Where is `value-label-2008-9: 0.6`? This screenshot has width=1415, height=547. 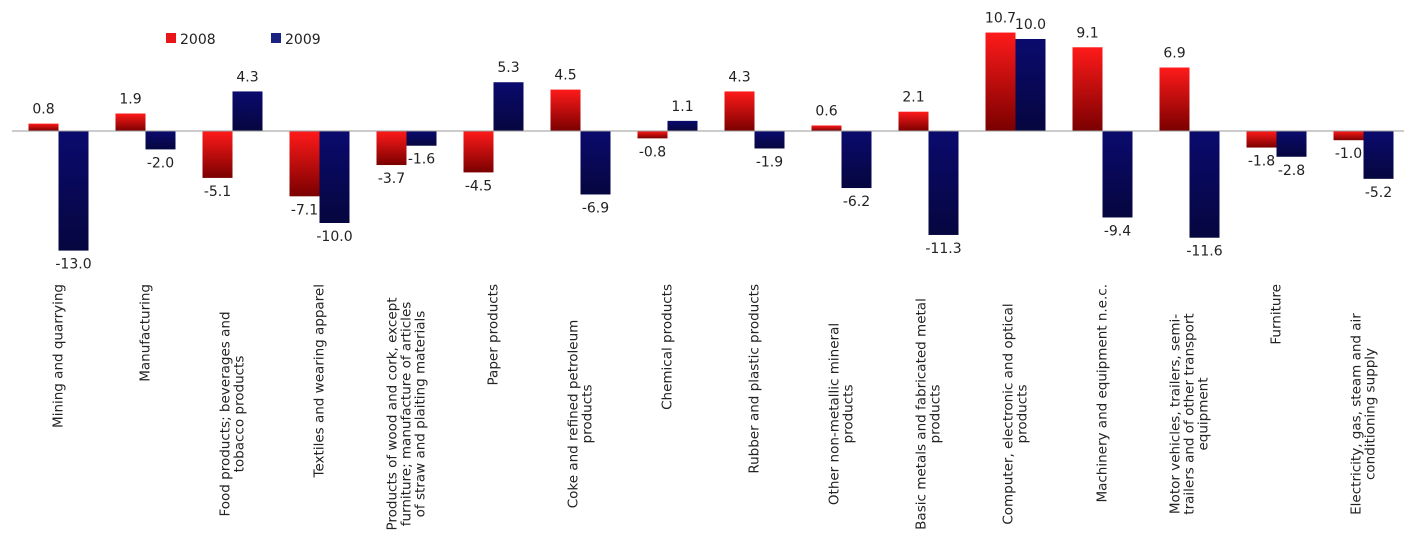 value-label-2008-9: 0.6 is located at coordinates (826, 111).